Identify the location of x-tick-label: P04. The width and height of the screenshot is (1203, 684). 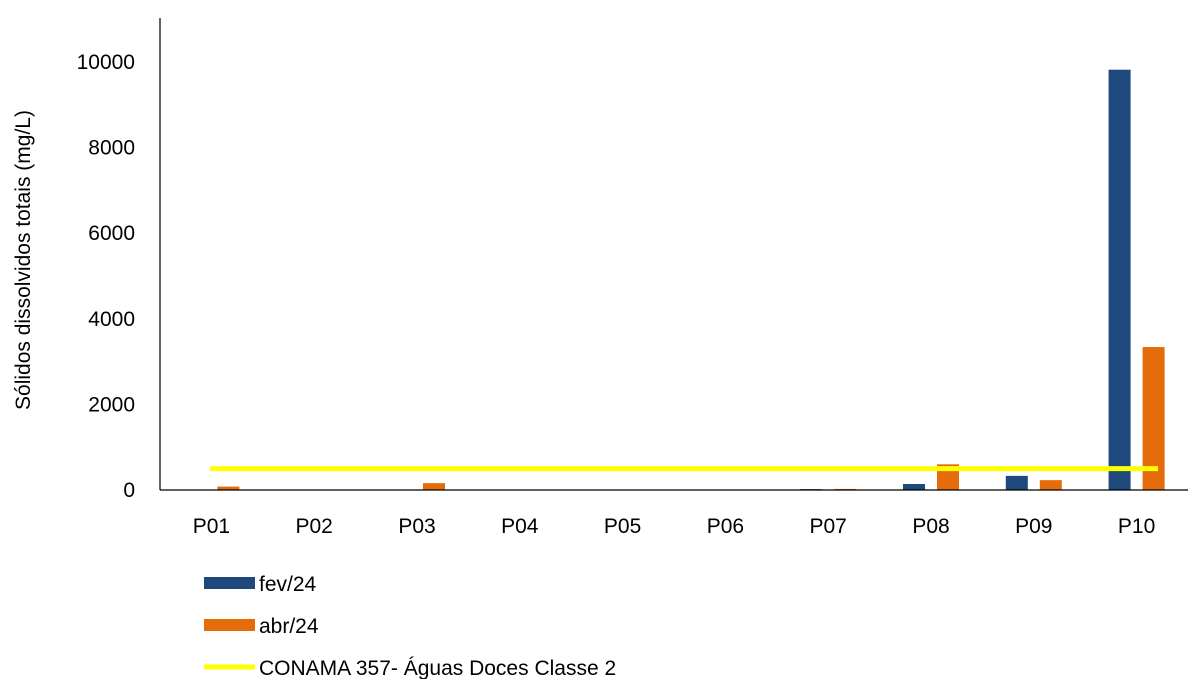
(520, 526).